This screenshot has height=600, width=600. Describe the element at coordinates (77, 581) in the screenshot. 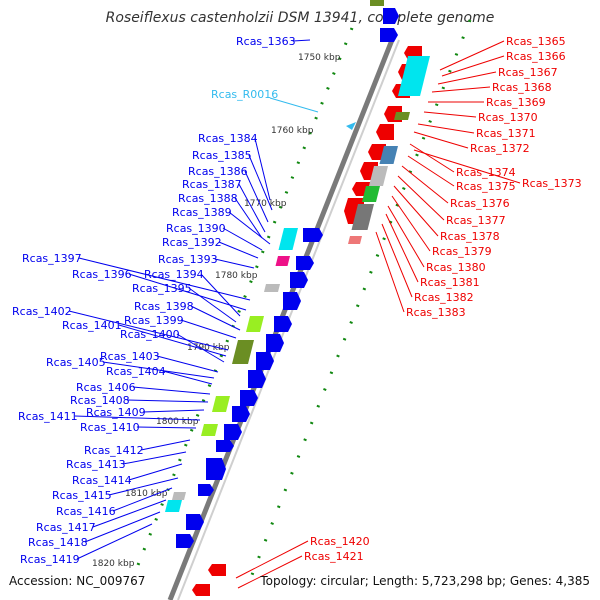

I see `accession-text: Accession: NC_009767` at that location.